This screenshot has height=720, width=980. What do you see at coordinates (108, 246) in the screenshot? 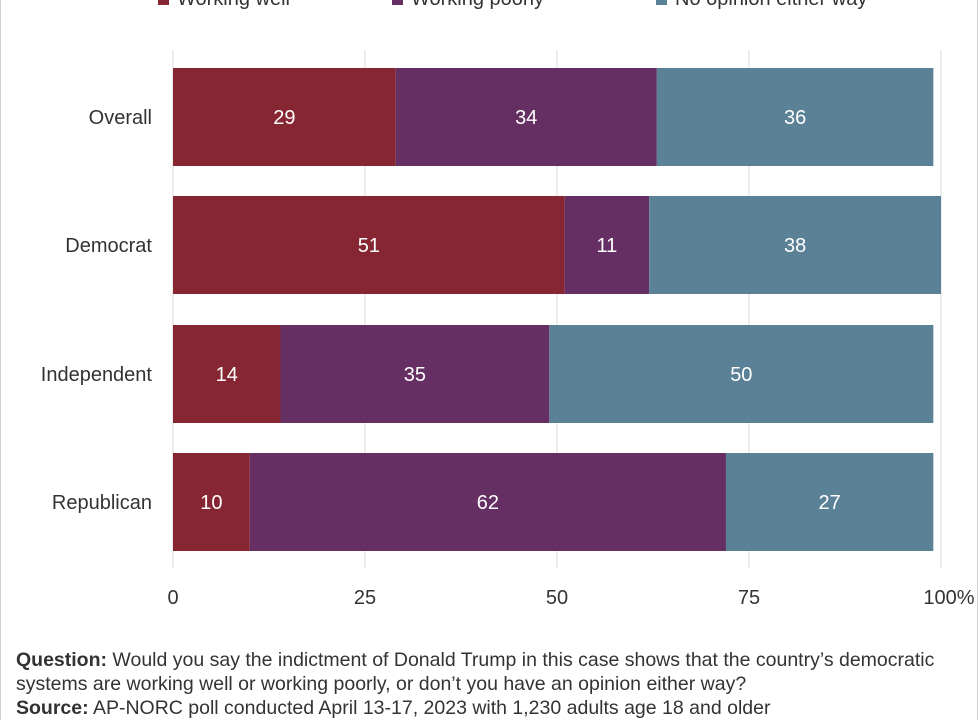
I see `category-label: Democrat` at bounding box center [108, 246].